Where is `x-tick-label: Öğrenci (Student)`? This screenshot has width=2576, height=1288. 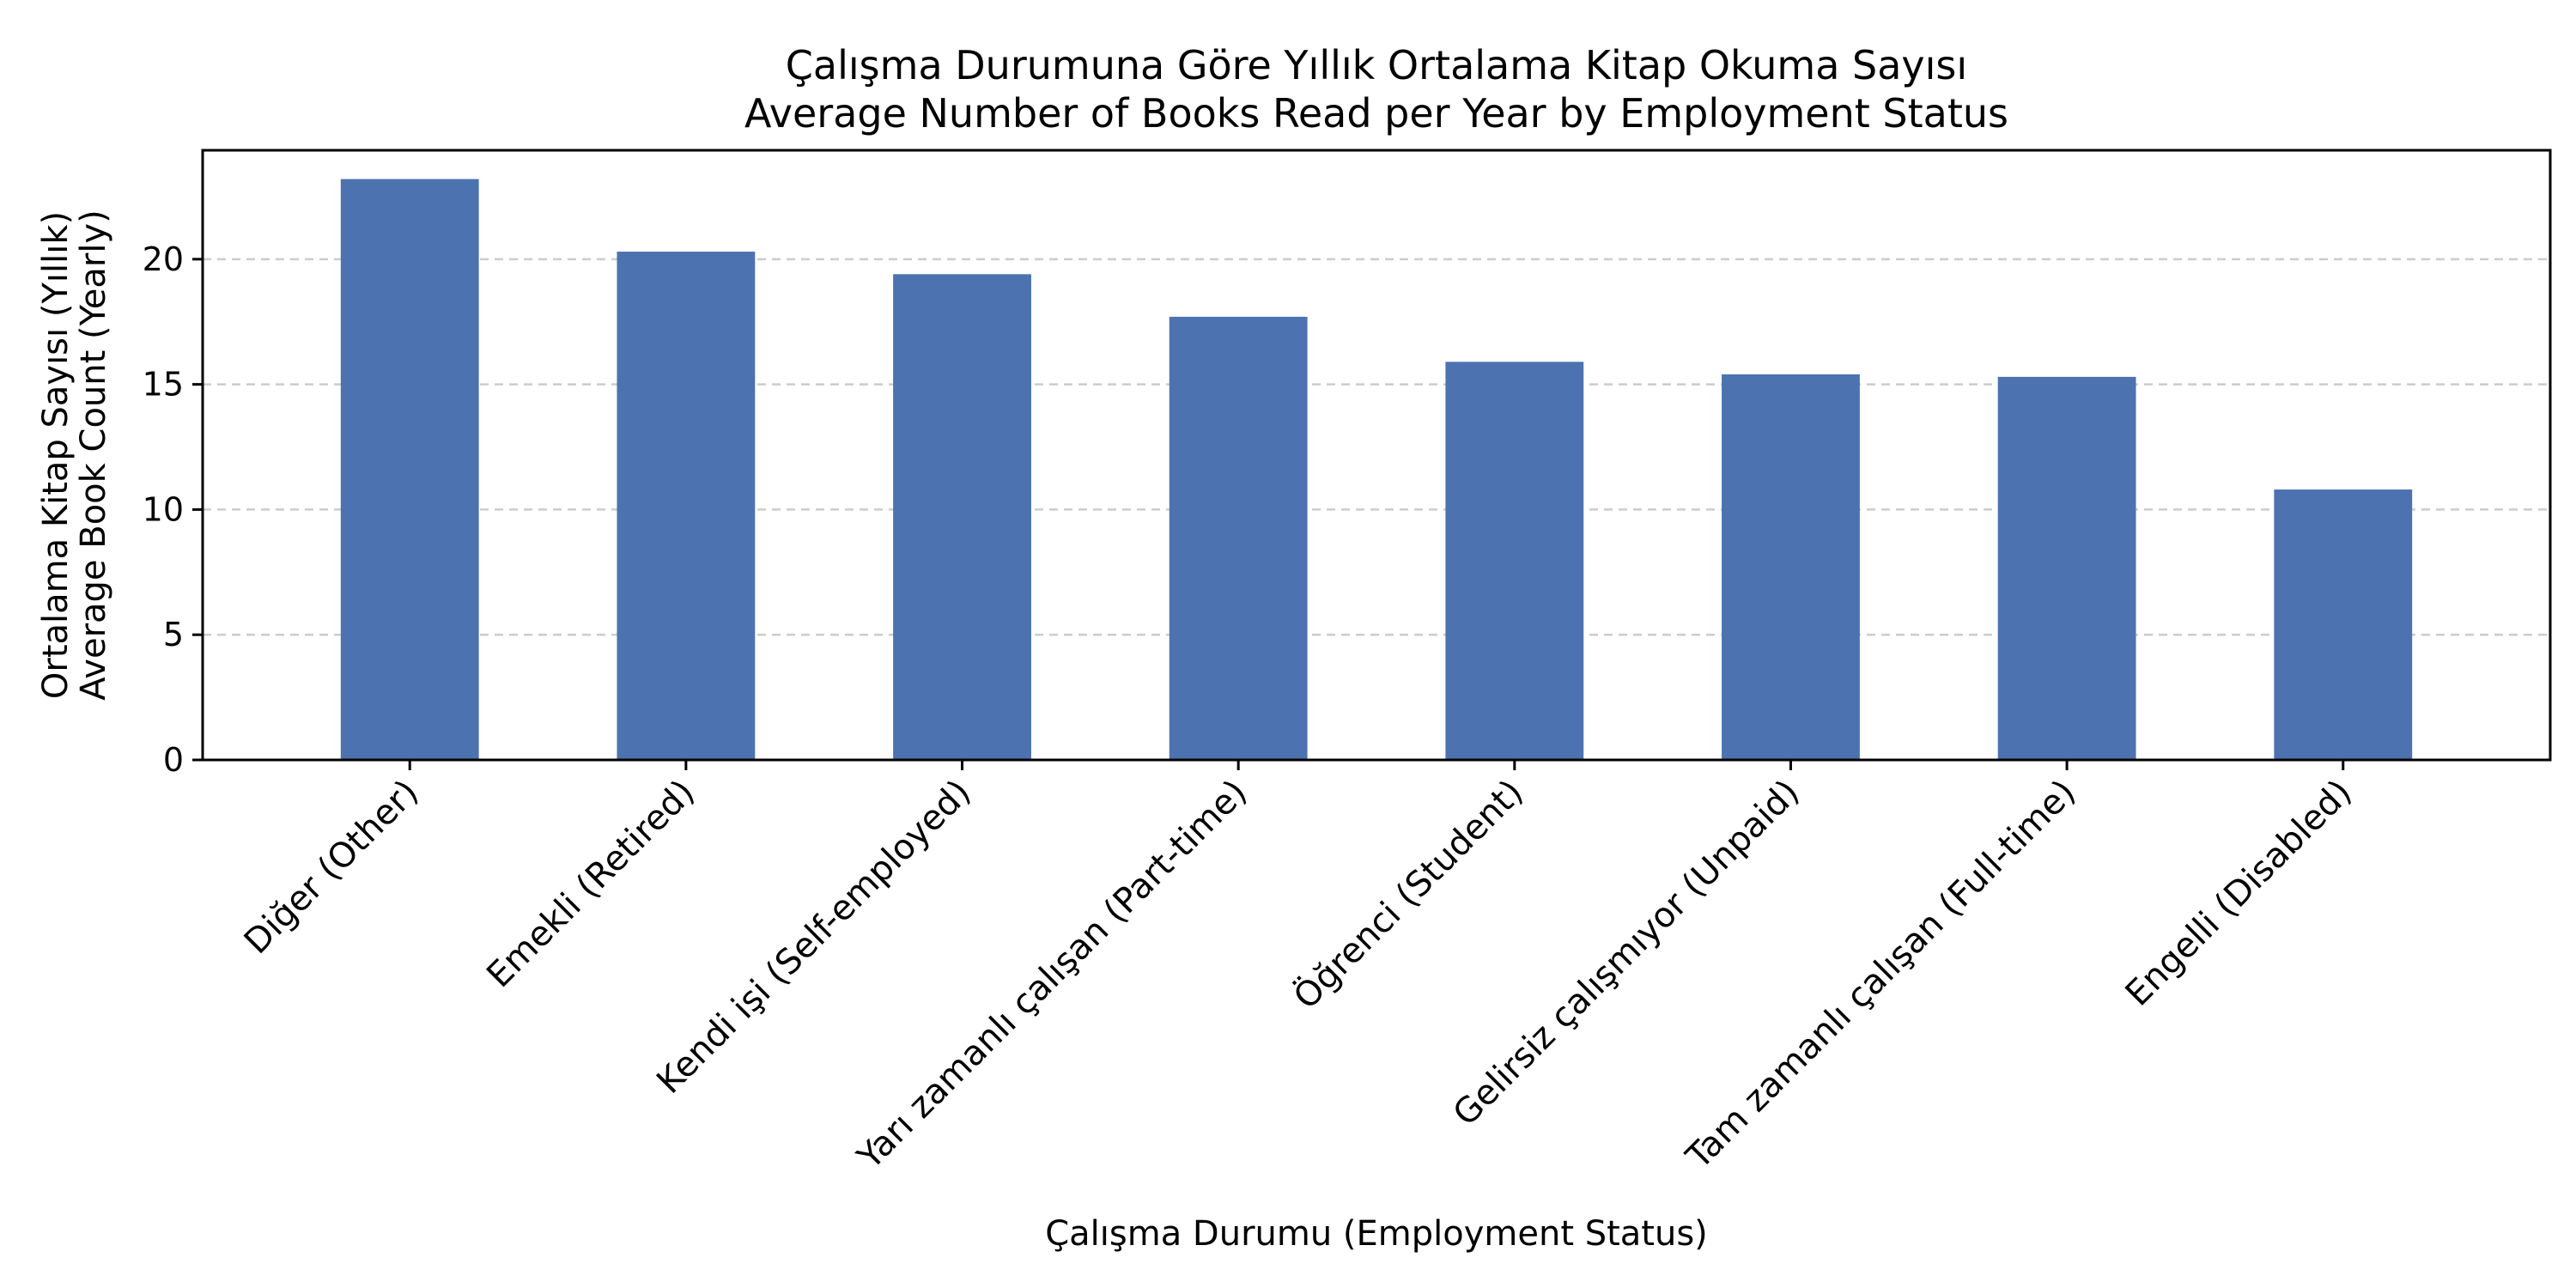
x-tick-label: Öğrenci (Student) is located at coordinates (1408, 894).